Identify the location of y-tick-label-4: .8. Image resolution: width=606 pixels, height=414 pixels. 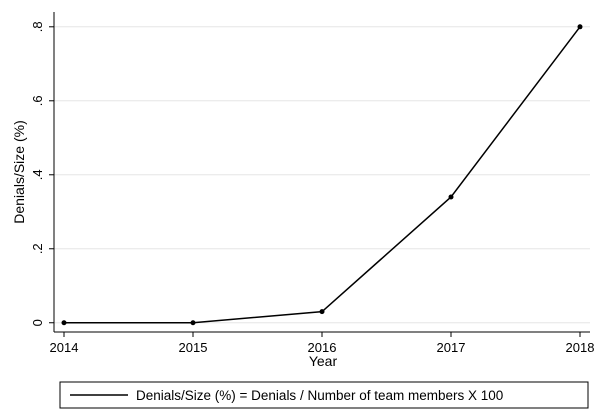
(37, 26).